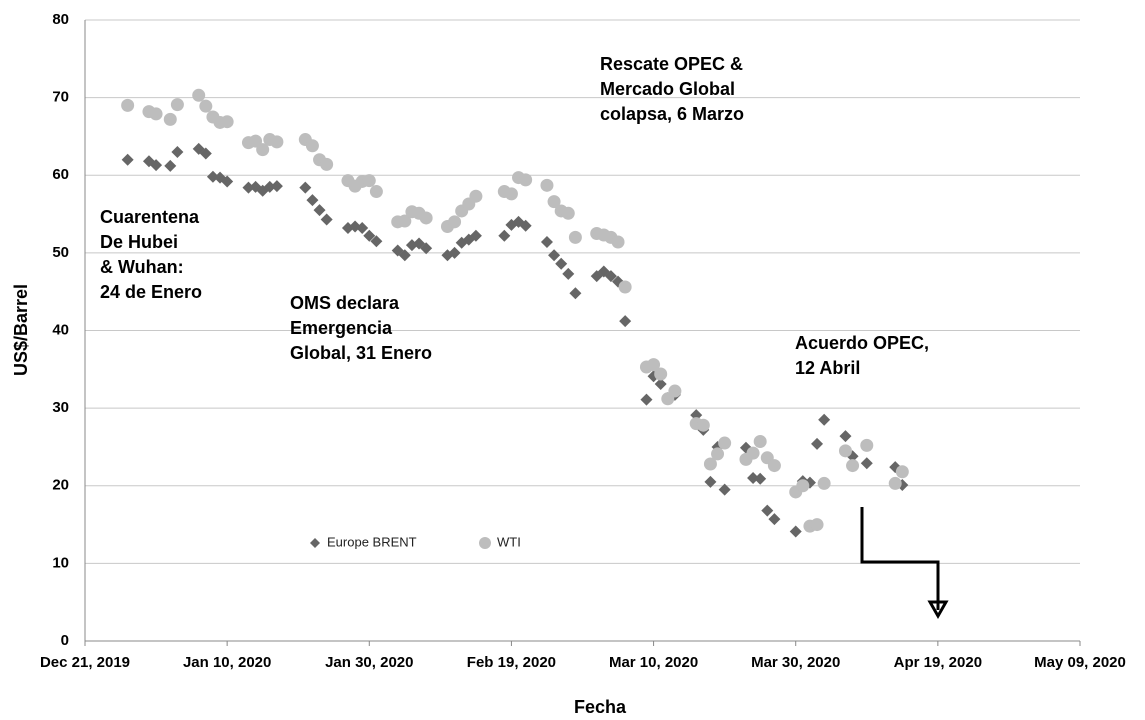 This screenshot has height=720, width=1145. I want to click on y-tick-label: 30, so click(60, 407).